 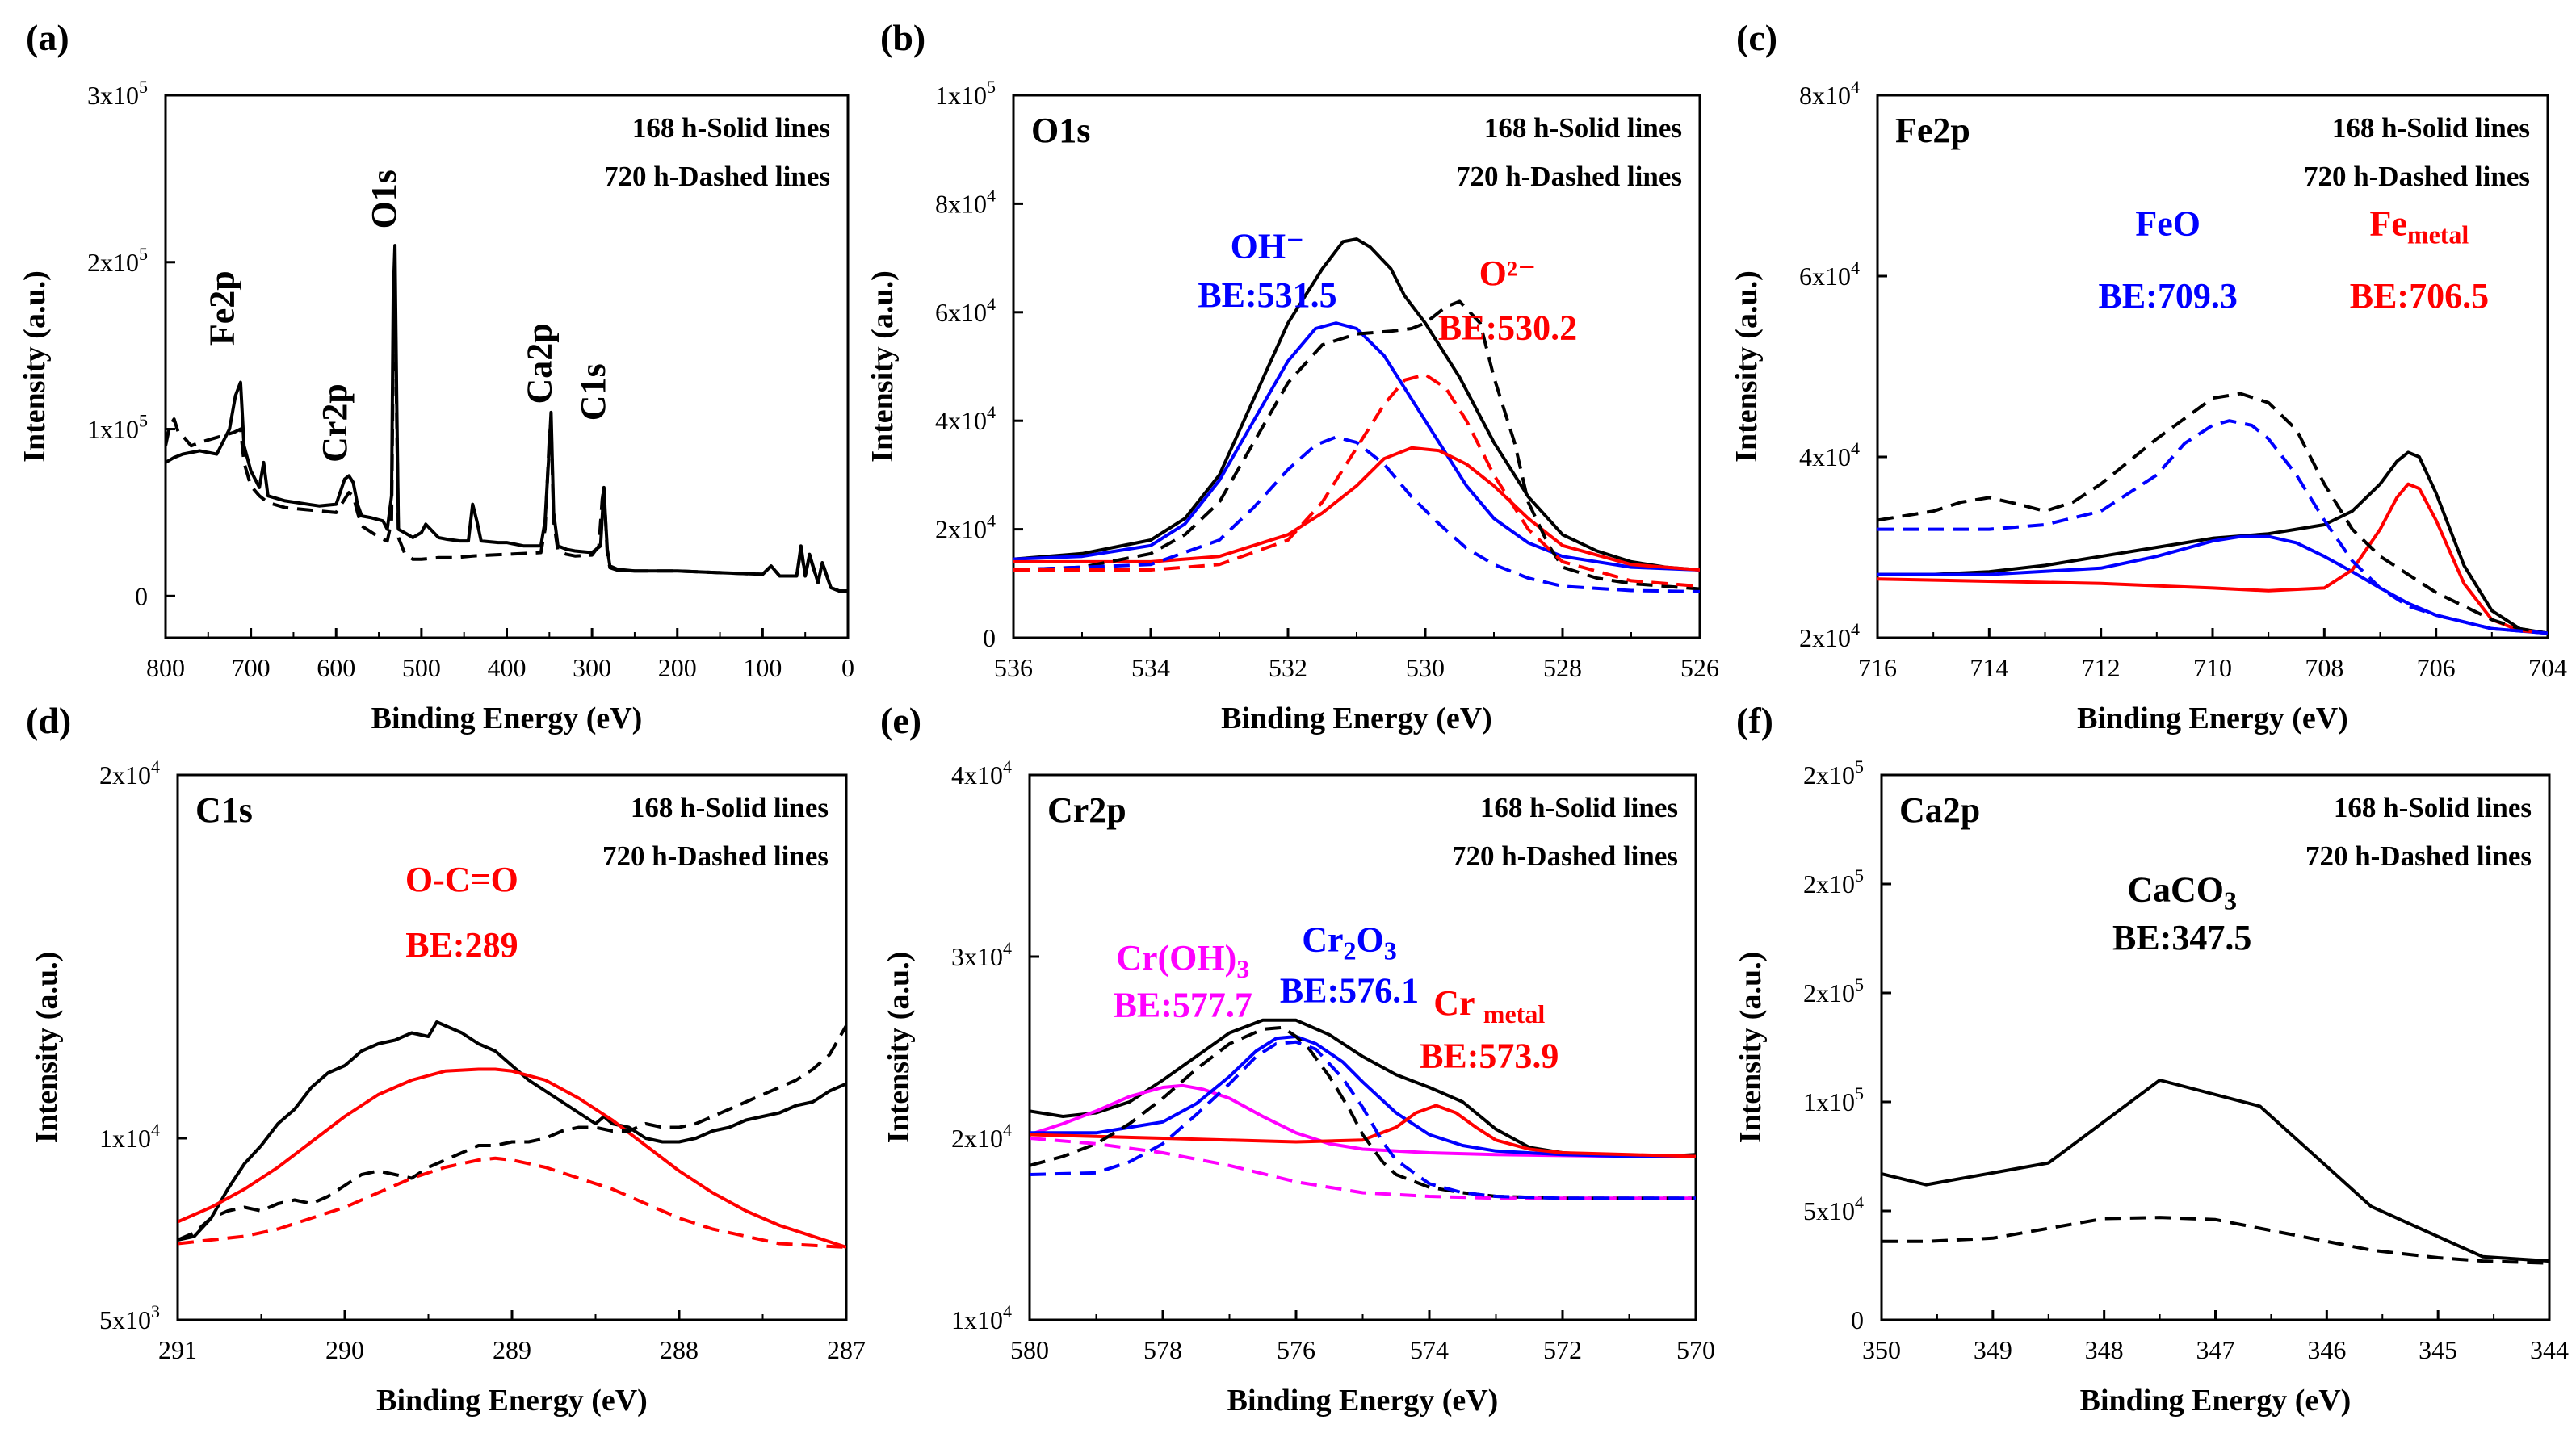 What do you see at coordinates (421, 667) in the screenshot?
I see `x-tick-label: 500` at bounding box center [421, 667].